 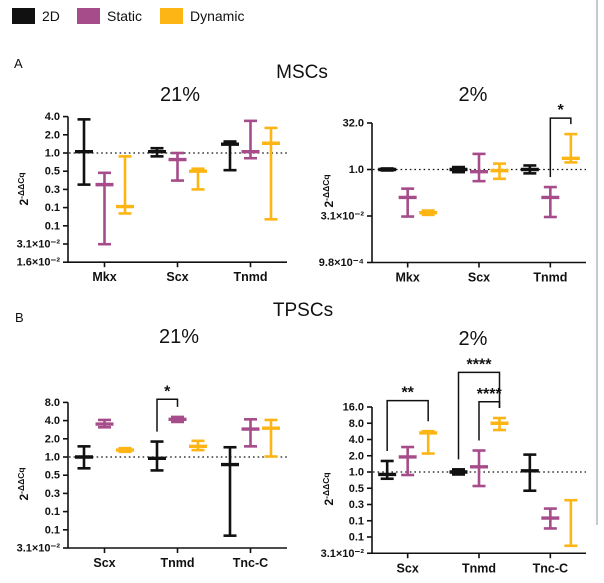 What do you see at coordinates (353, 408) in the screenshot?
I see `y-tick-label: 16.0` at bounding box center [353, 408].